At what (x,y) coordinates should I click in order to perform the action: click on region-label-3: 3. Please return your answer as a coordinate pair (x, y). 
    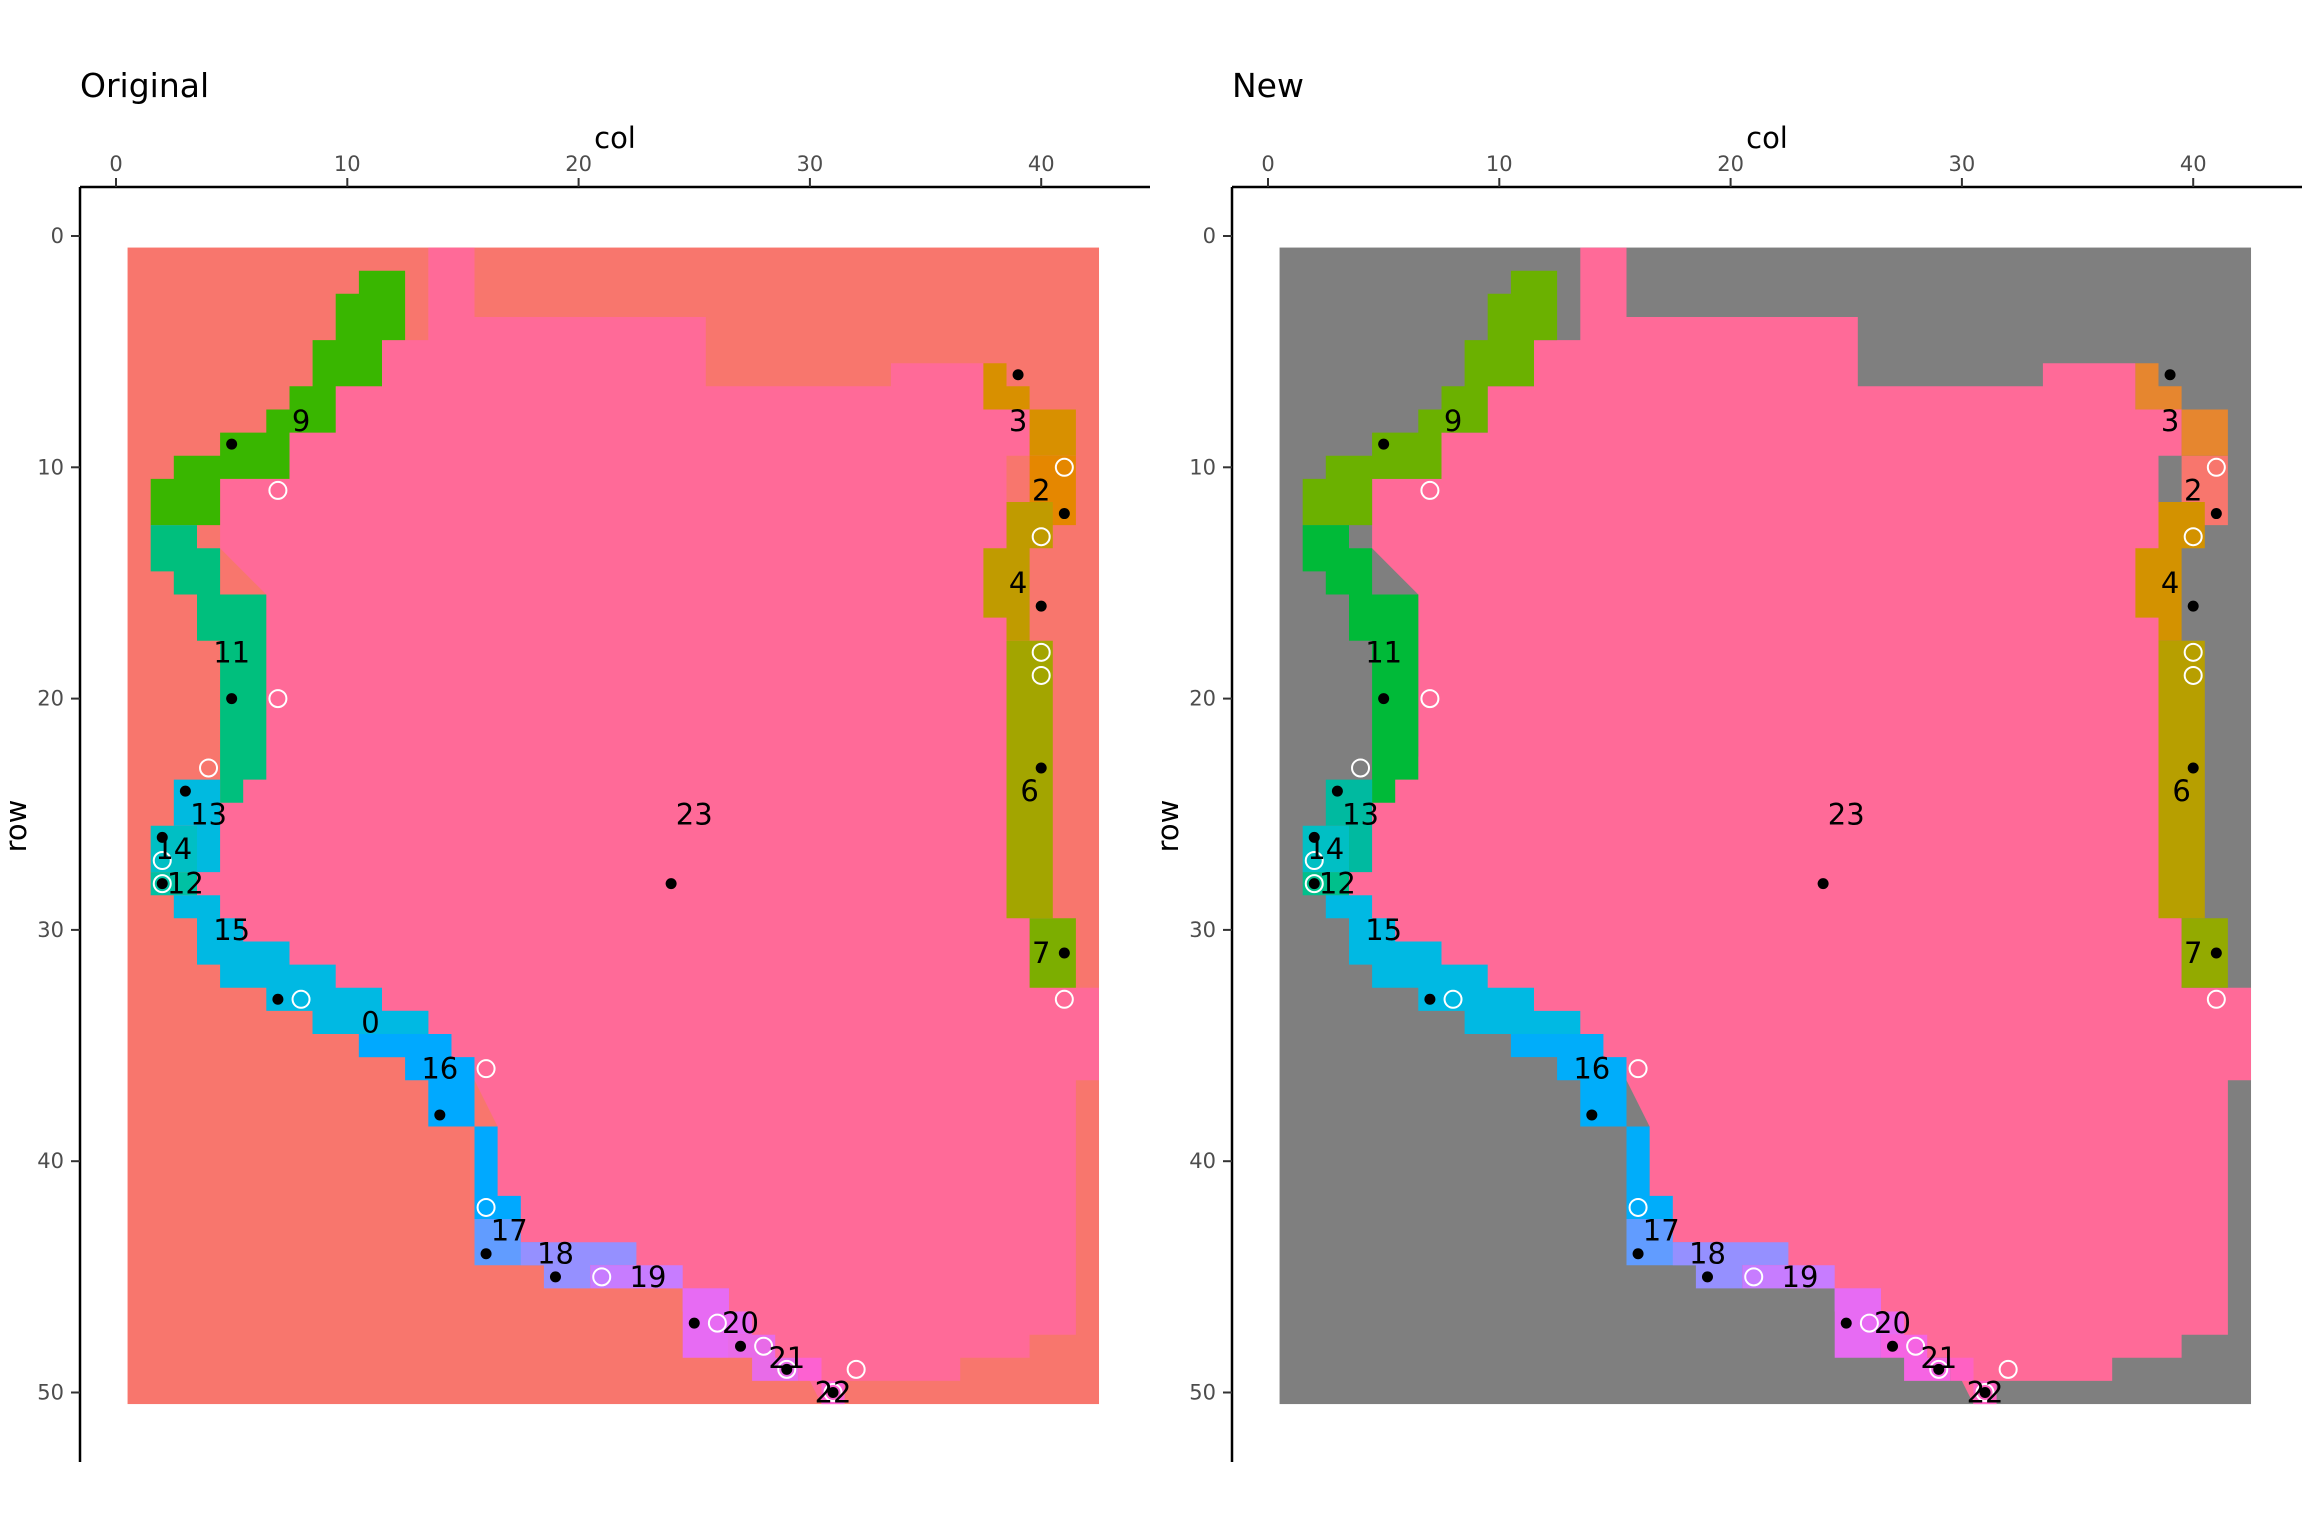
    Looking at the image, I should click on (2170, 421).